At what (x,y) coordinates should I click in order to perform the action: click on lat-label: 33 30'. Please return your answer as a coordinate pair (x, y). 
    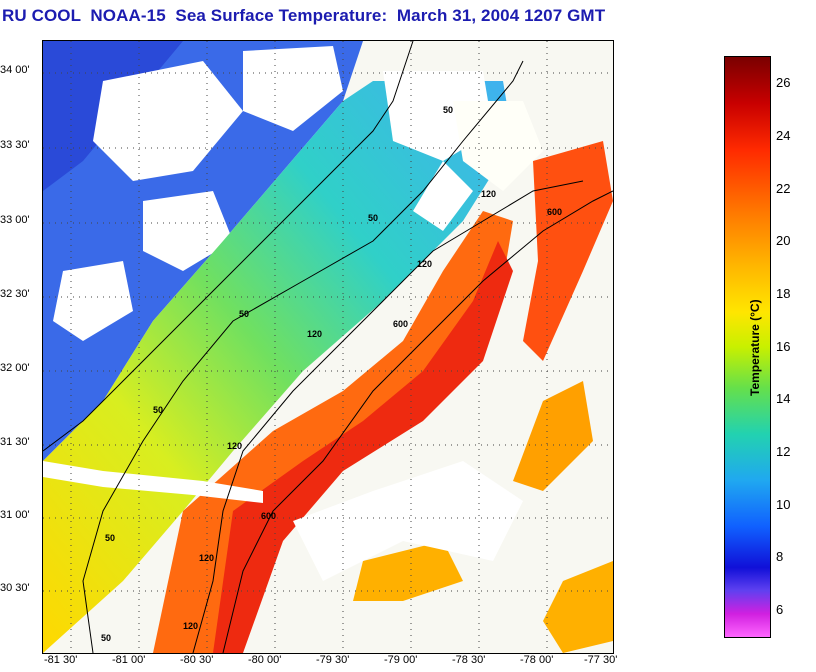
    Looking at the image, I should click on (15, 145).